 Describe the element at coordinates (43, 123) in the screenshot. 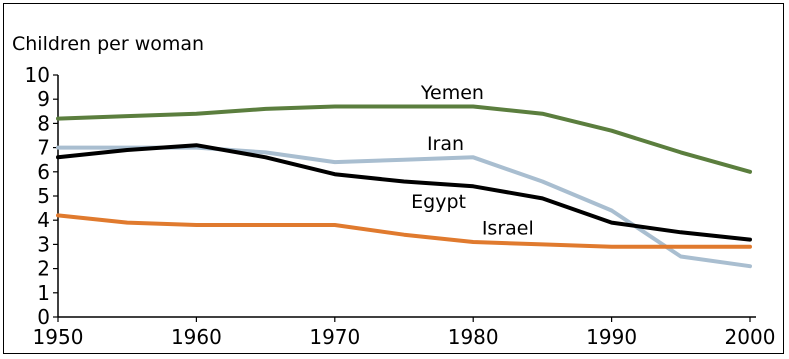

I see `y-tick-label: 8` at that location.